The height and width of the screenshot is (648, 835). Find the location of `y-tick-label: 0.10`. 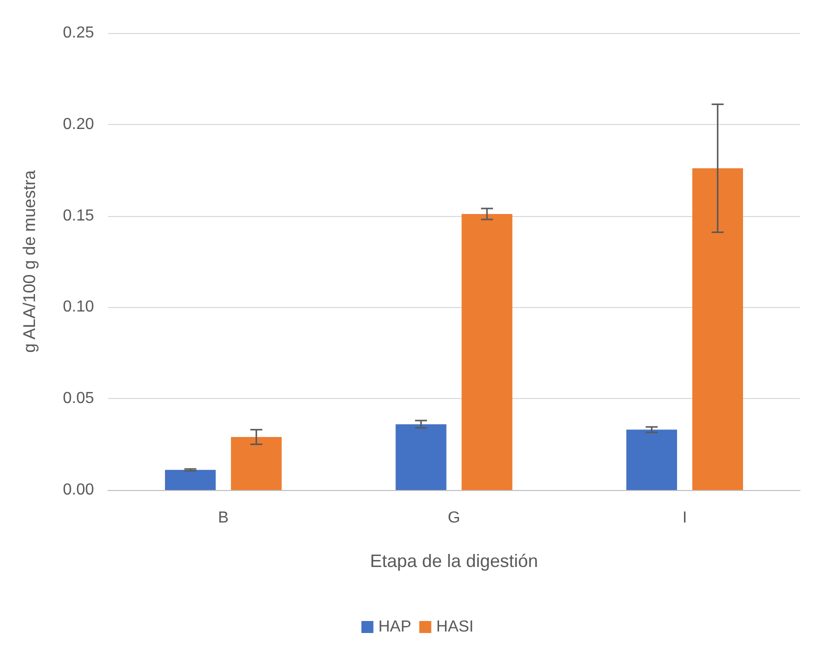

y-tick-label: 0.10 is located at coordinates (78, 307).